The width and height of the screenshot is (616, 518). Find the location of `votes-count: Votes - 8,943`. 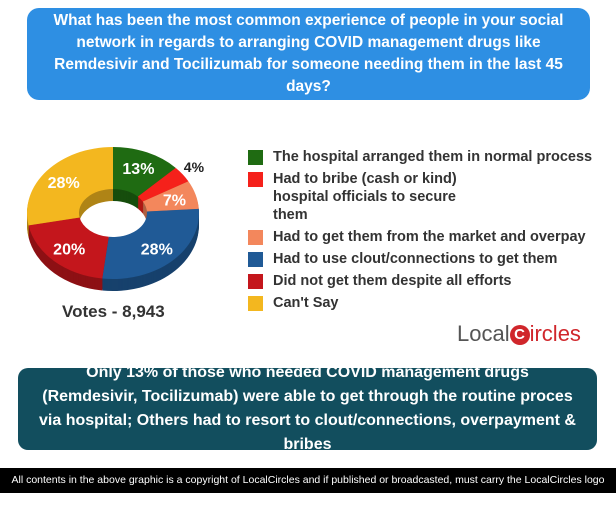

votes-count: Votes - 8,943 is located at coordinates (113, 311).